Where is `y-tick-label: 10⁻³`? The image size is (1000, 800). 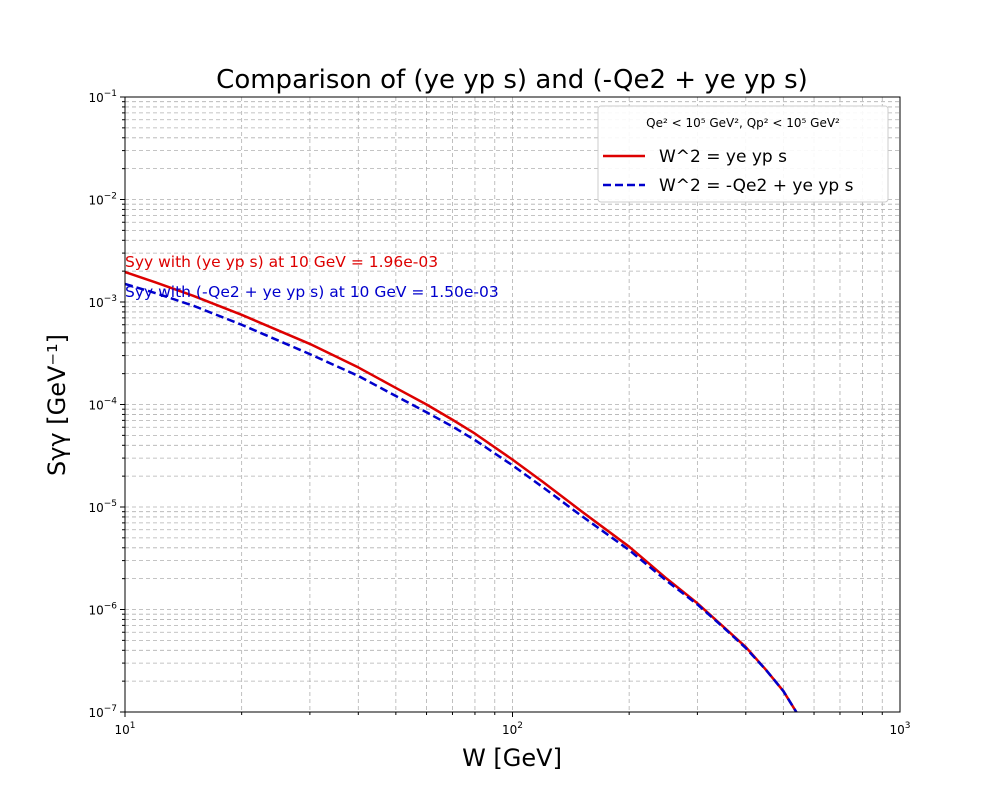
y-tick-label: 10⁻³ is located at coordinates (102, 302).